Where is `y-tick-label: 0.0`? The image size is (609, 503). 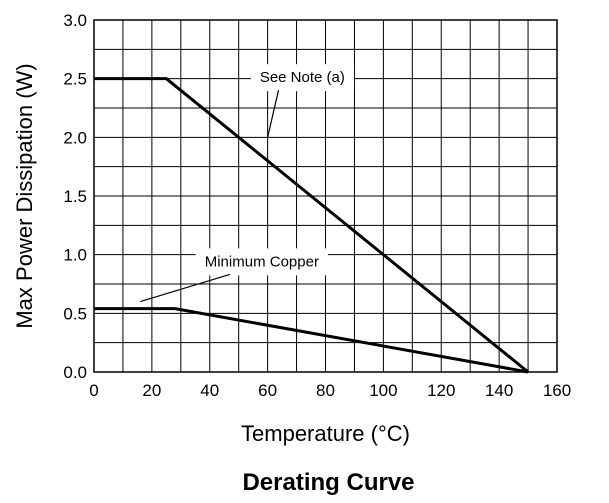
y-tick-label: 0.0 is located at coordinates (75, 372).